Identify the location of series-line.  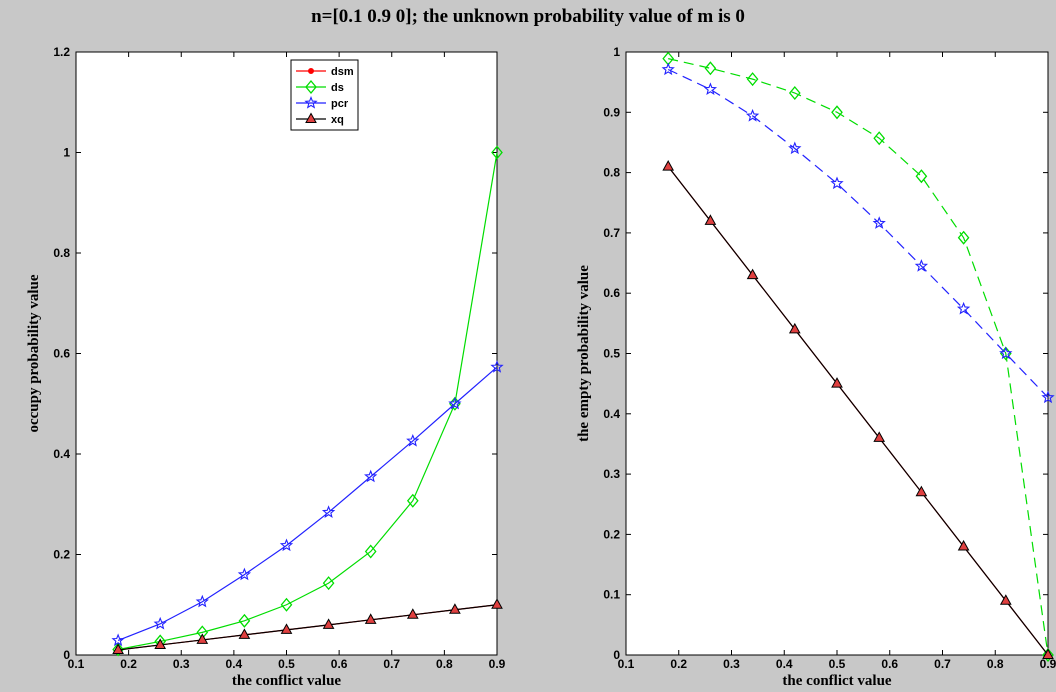
(308, 627).